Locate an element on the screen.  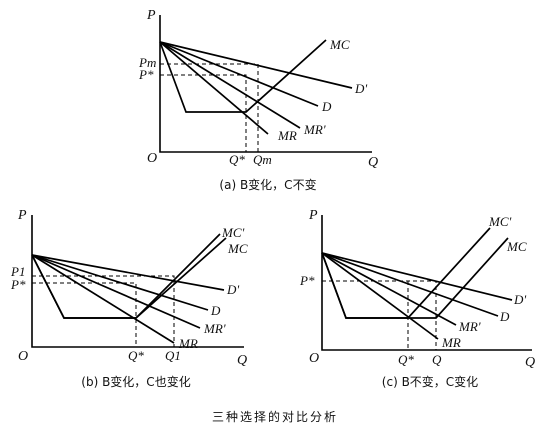
panel-c-y-axis-label: P is located at coordinates (313, 215).